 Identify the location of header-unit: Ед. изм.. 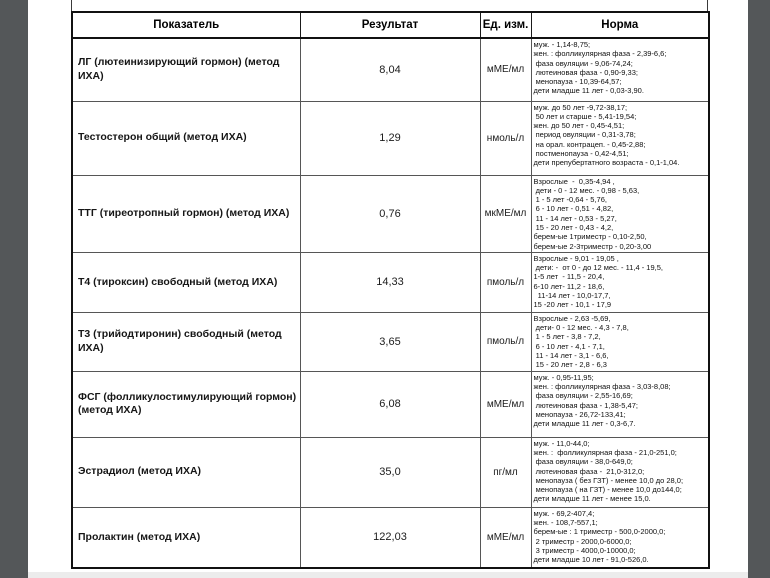
(505, 25).